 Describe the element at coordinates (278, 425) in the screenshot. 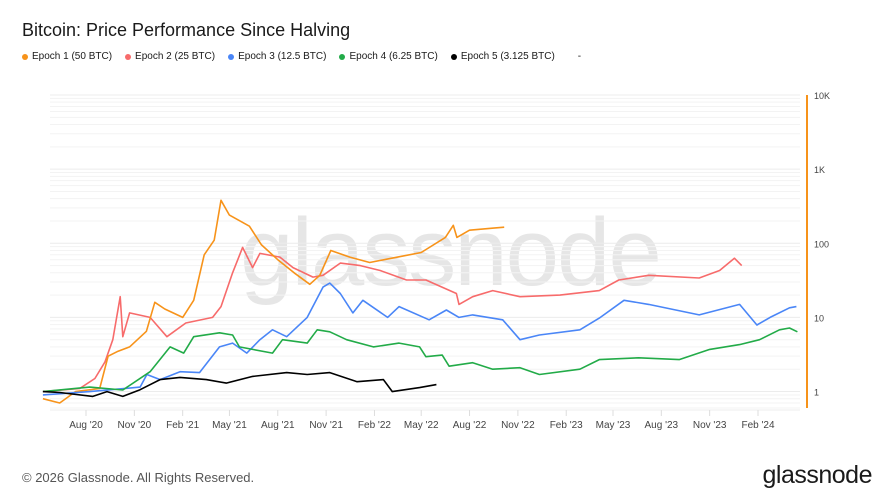

I see `x-tick-label: Aug '21` at that location.